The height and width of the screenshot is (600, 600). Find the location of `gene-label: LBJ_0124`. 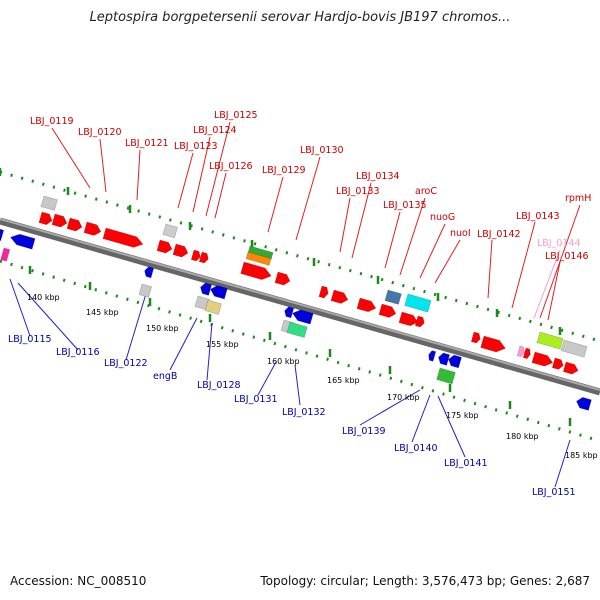

gene-label: LBJ_0124 is located at coordinates (215, 130).